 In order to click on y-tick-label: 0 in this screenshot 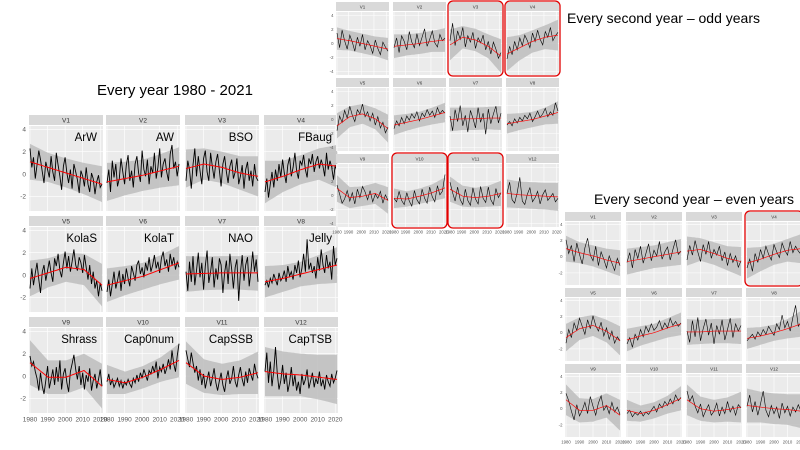, I will do `click(561, 256)`.